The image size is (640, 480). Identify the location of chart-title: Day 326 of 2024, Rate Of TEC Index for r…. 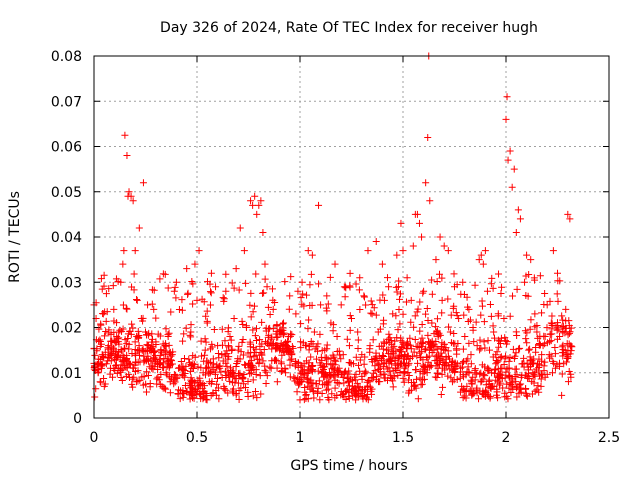
(349, 28).